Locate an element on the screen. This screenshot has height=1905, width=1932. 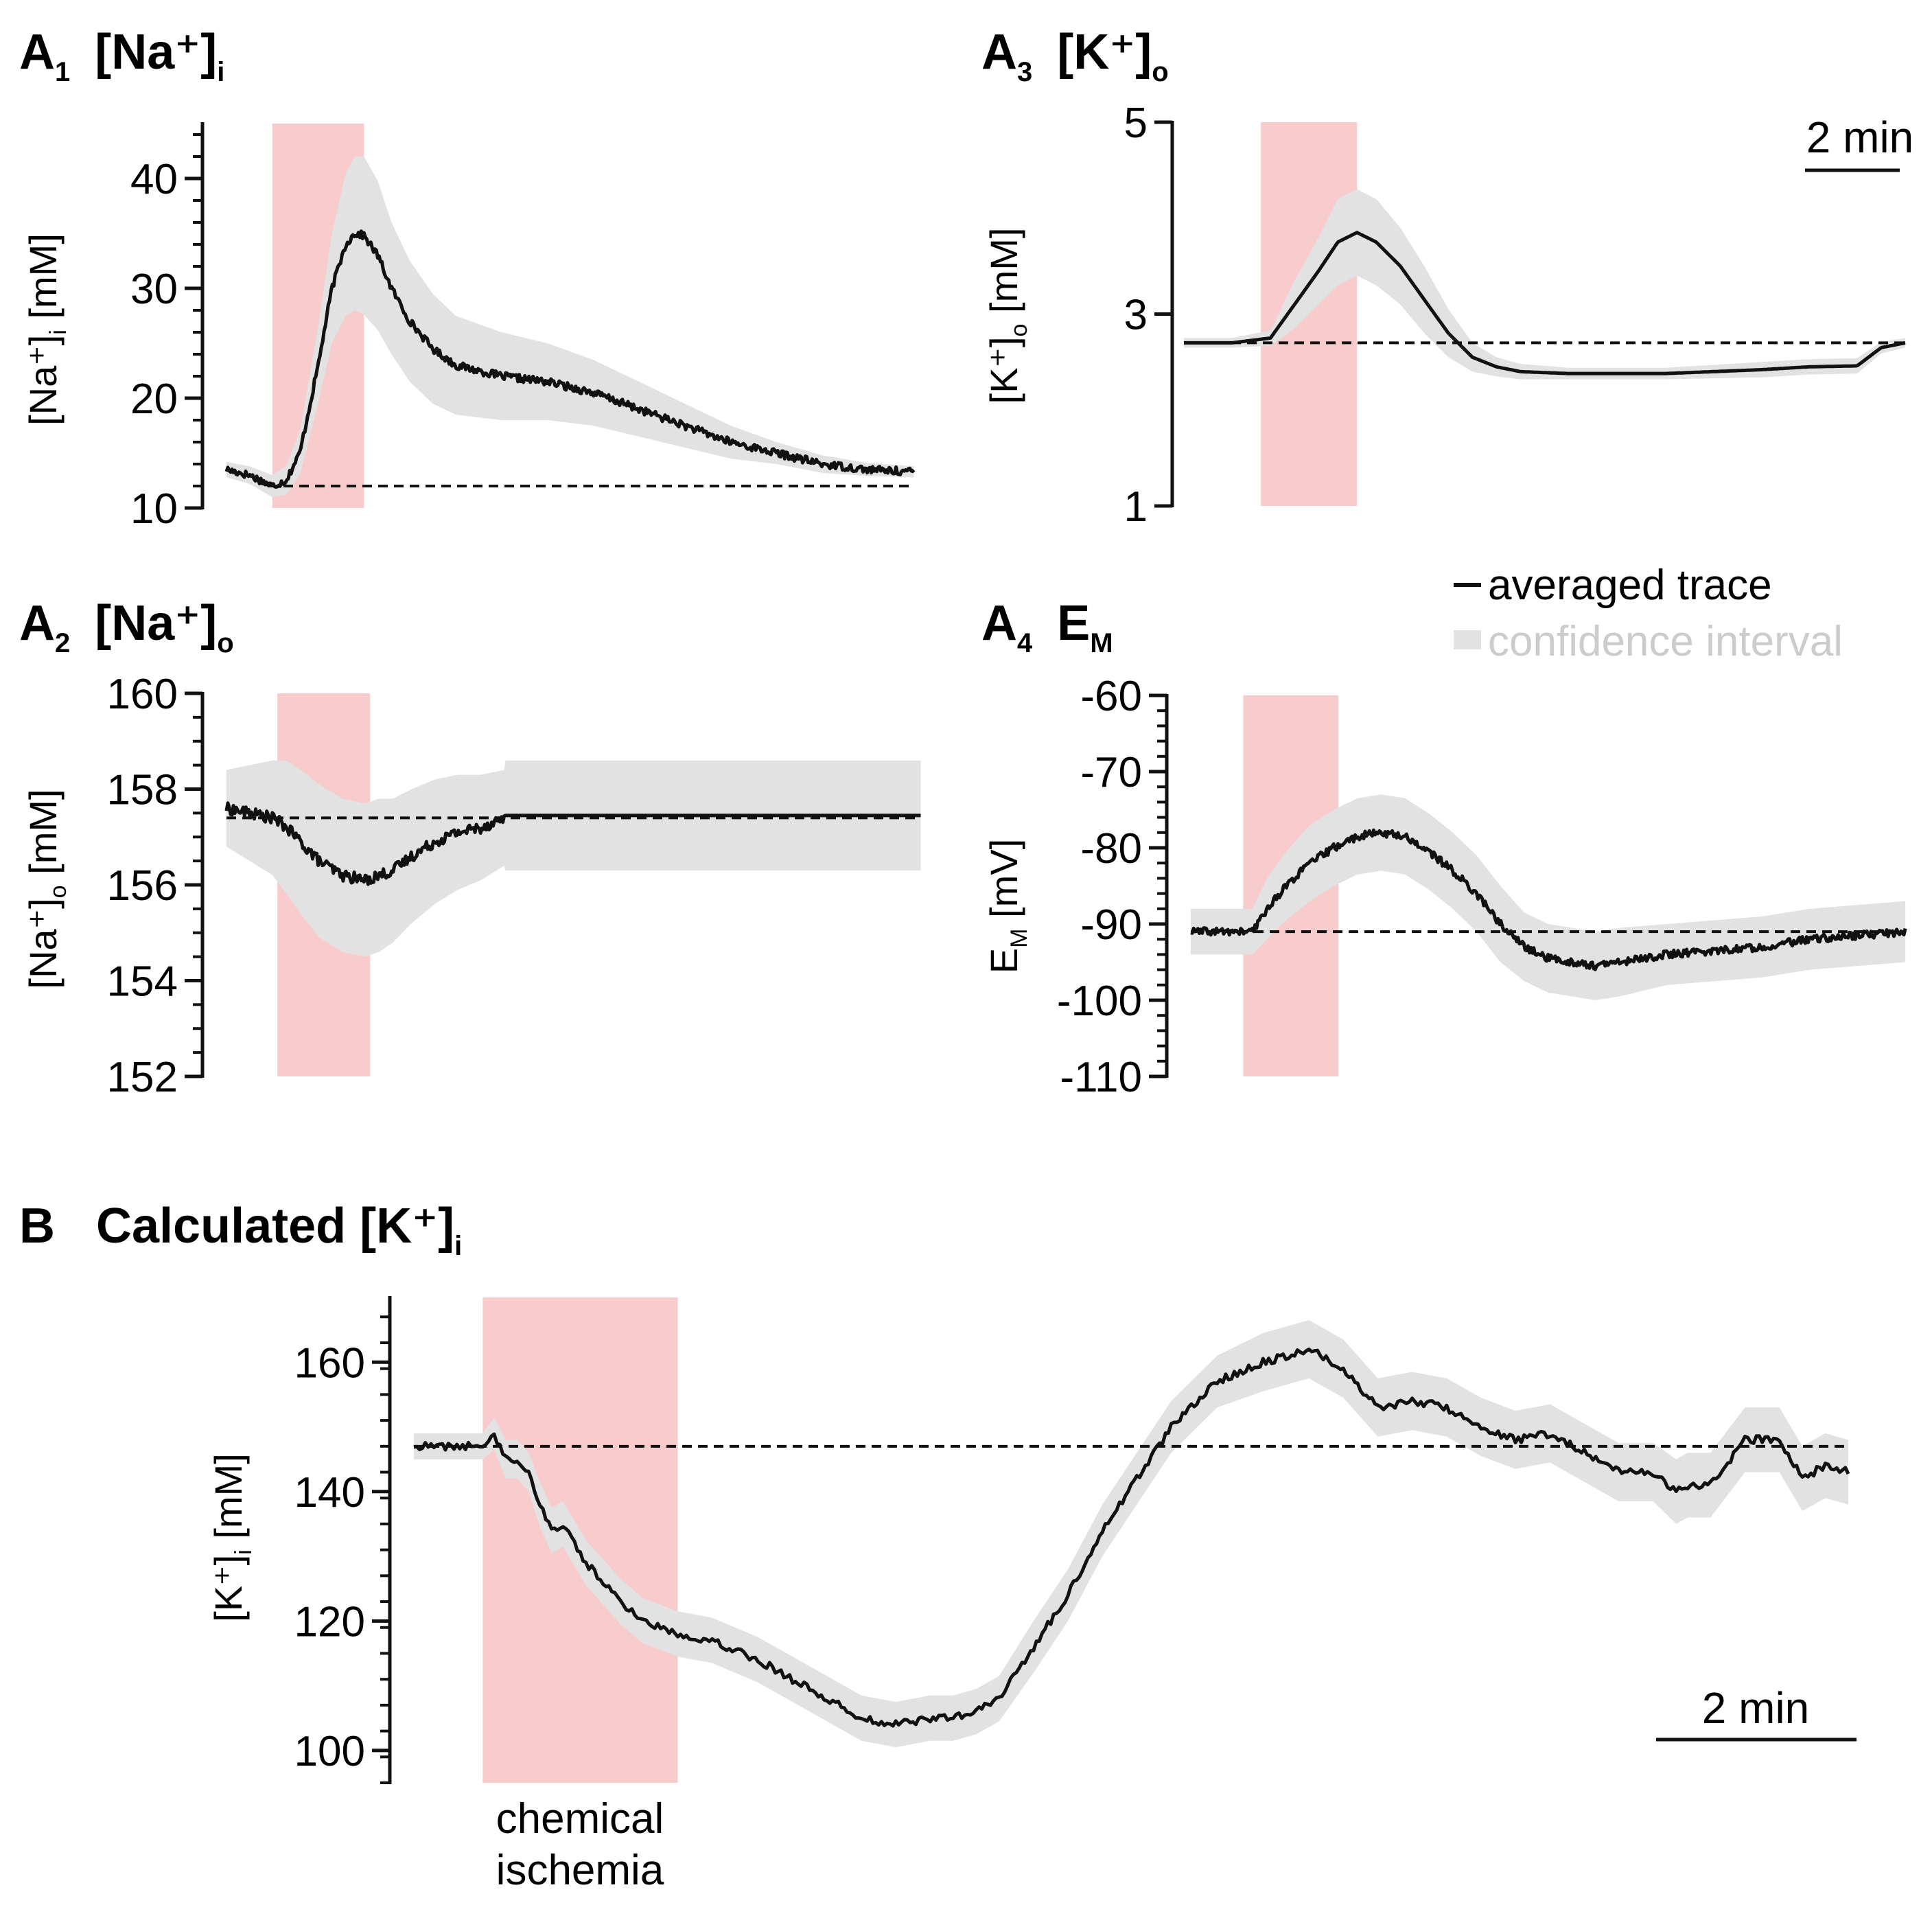
panel-title-a3: A3 [K⁺]o is located at coordinates (1075, 56).